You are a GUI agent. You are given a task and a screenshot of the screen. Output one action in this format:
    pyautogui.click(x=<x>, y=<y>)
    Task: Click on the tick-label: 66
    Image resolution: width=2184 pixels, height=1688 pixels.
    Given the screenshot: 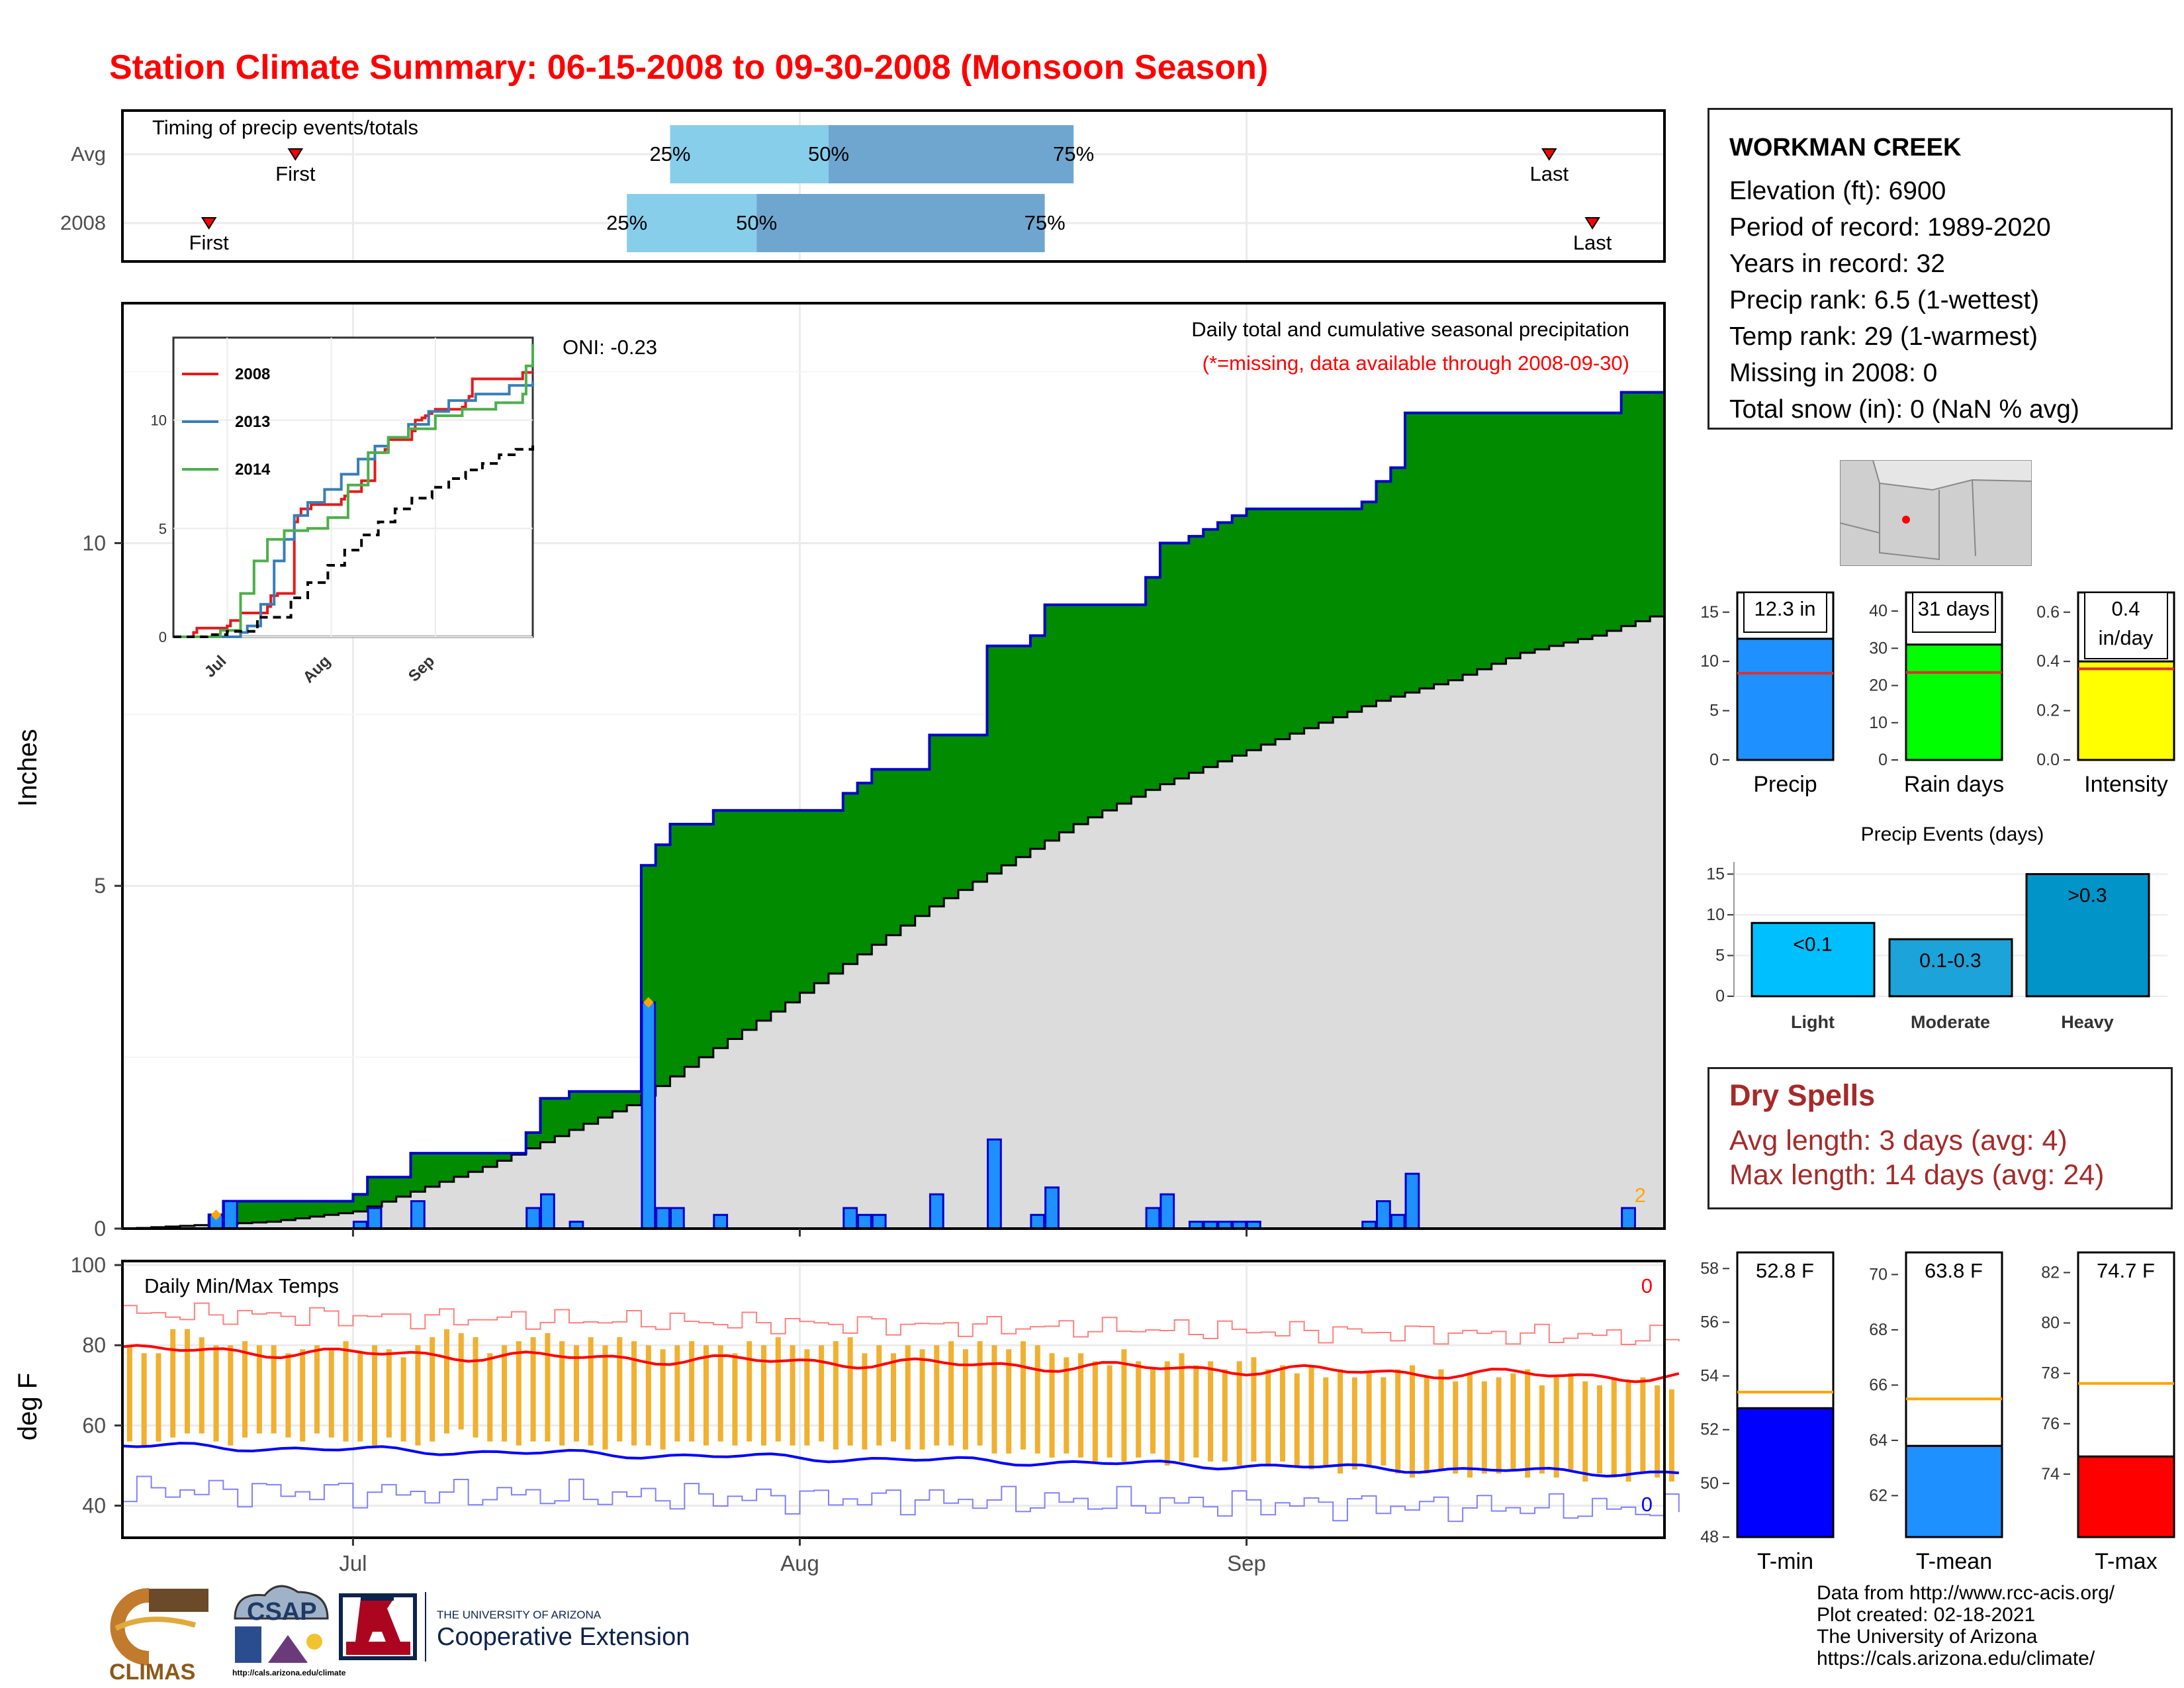 What is the action you would take?
    pyautogui.click(x=1878, y=1385)
    